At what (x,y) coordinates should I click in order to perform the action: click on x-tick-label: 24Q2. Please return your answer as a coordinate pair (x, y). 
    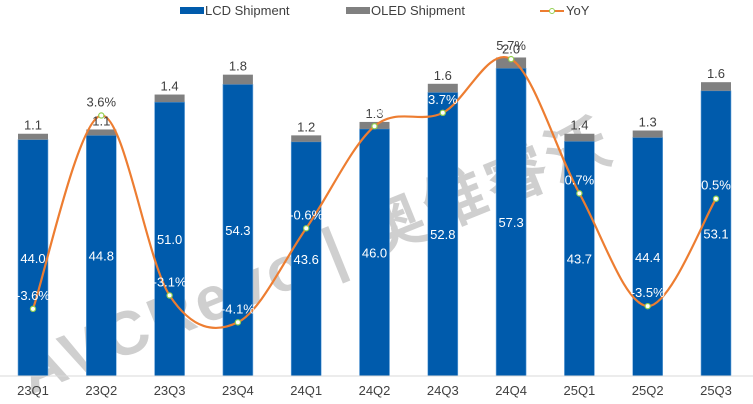
    Looking at the image, I should click on (375, 390).